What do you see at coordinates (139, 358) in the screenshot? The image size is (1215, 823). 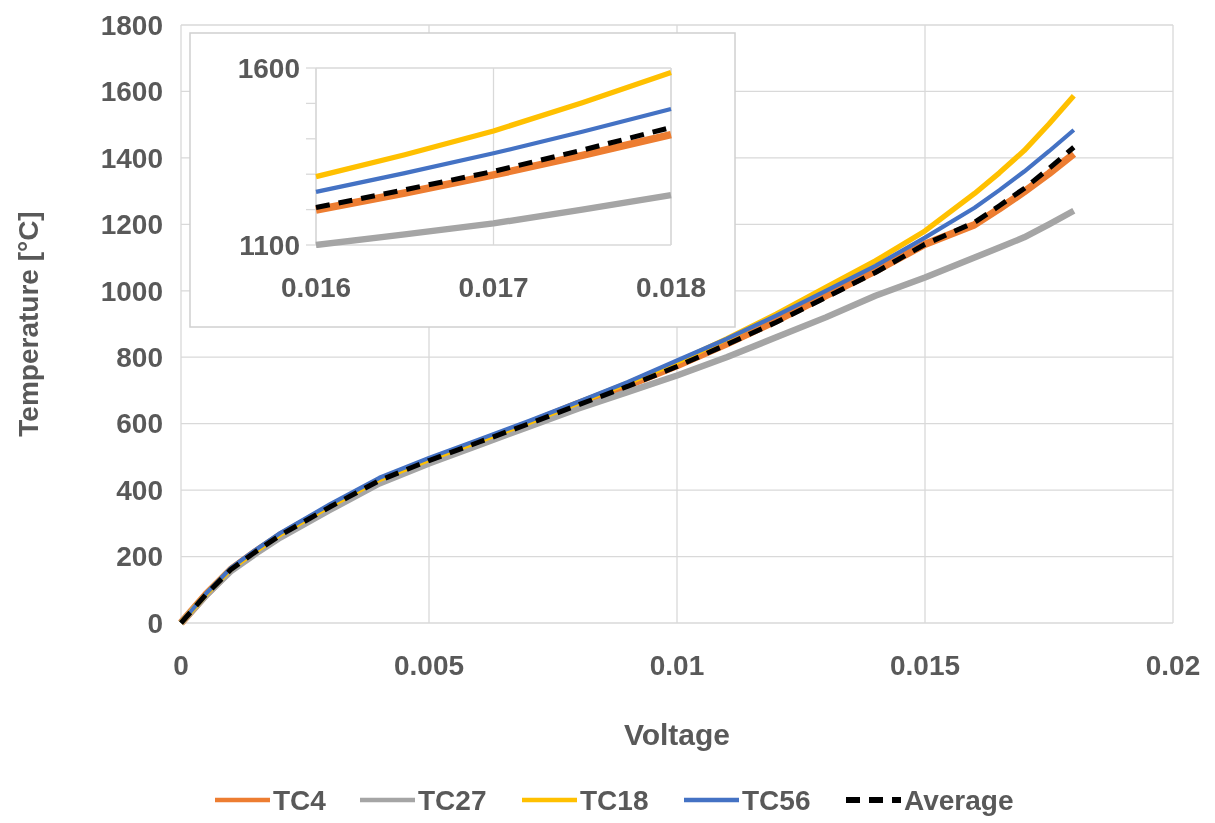 I see `y-tick-label: 800` at bounding box center [139, 358].